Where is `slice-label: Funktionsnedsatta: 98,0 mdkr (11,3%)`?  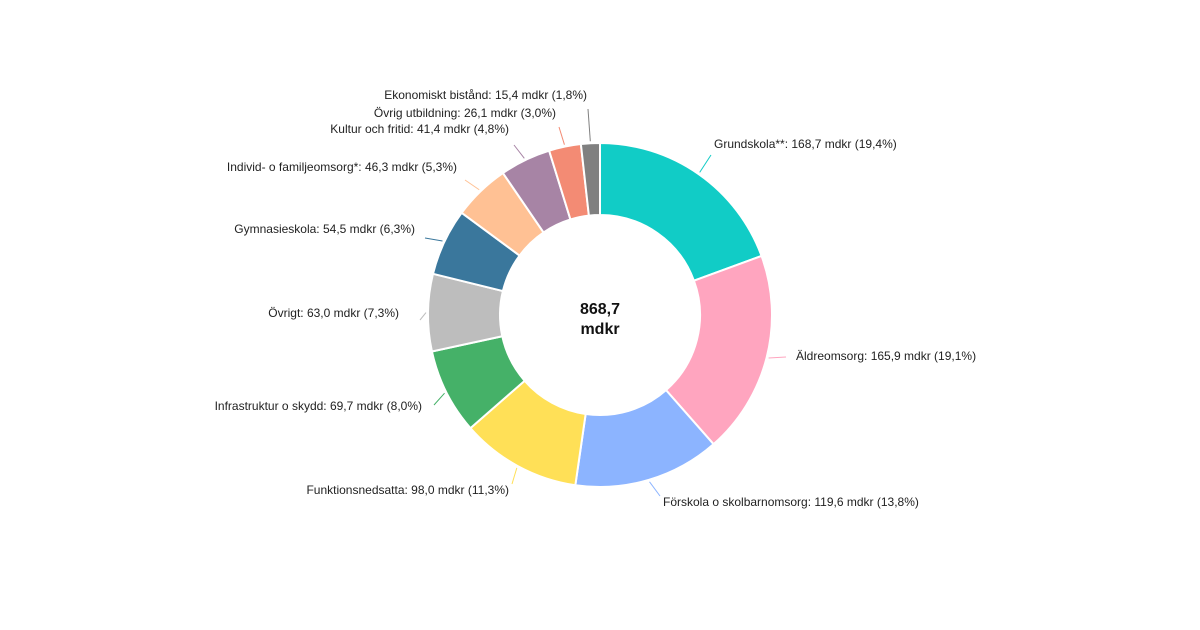 slice-label: Funktionsnedsatta: 98,0 mdkr (11,3%) is located at coordinates (407, 490).